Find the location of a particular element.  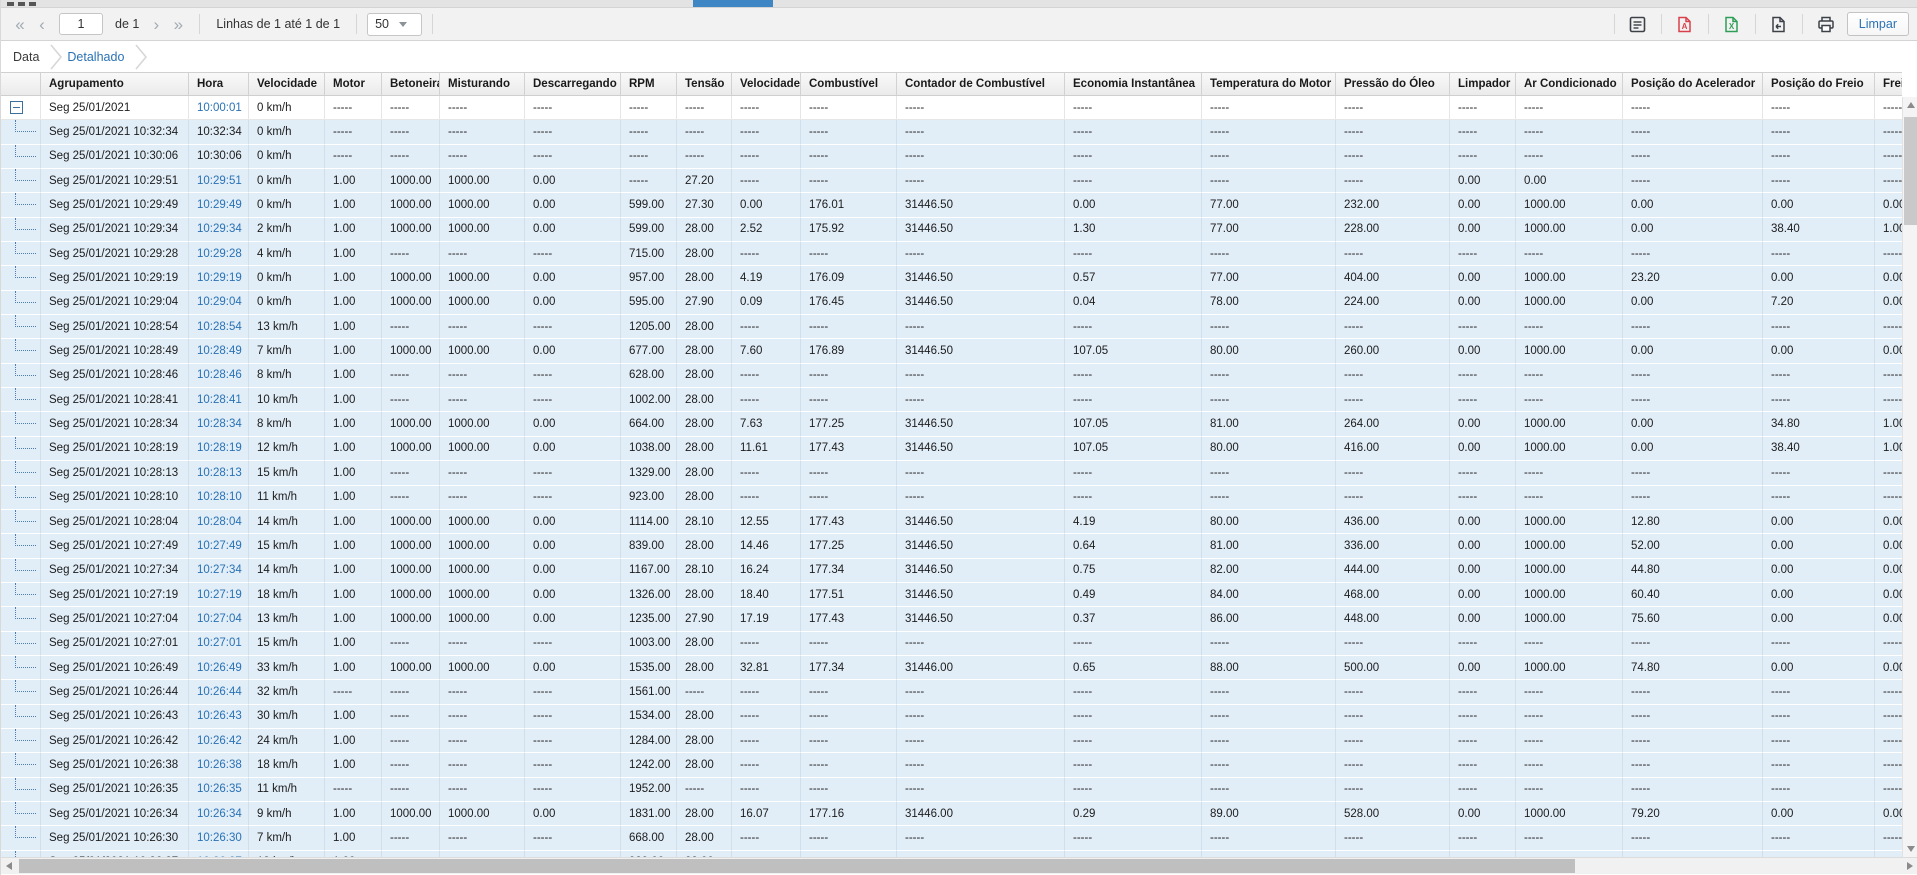

column-header-posicao-do-acelerador-18: Posição do Acelerador is located at coordinates (1693, 84).